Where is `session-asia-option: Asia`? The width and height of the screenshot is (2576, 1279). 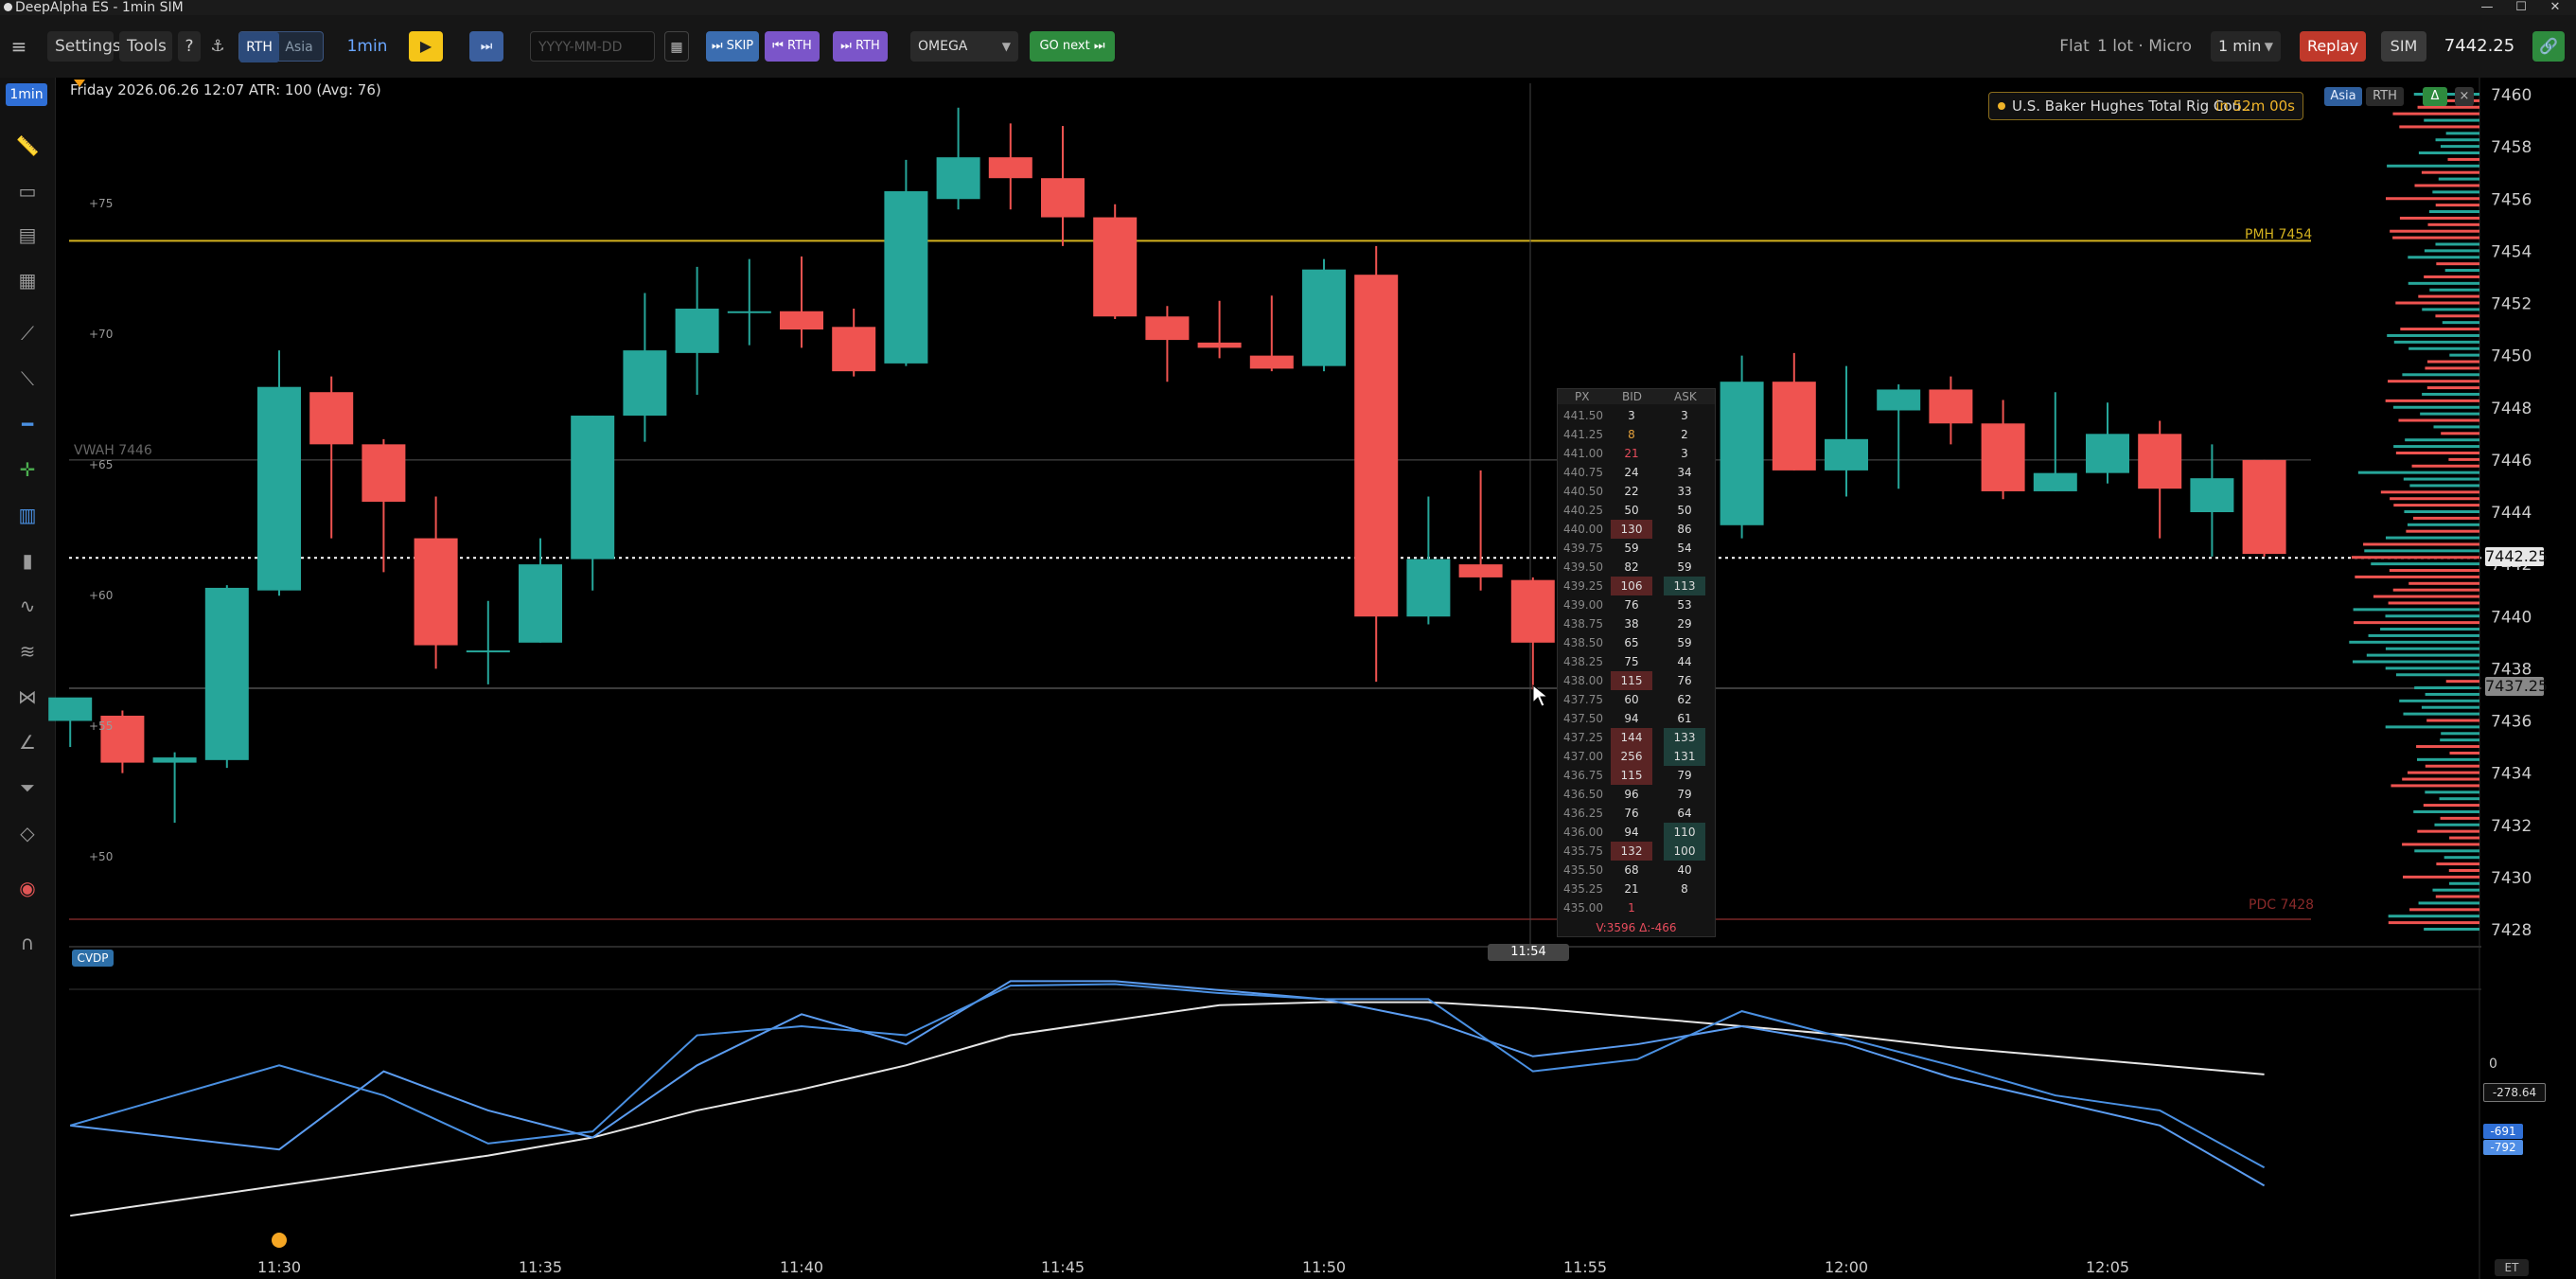 session-asia-option: Asia is located at coordinates (299, 47).